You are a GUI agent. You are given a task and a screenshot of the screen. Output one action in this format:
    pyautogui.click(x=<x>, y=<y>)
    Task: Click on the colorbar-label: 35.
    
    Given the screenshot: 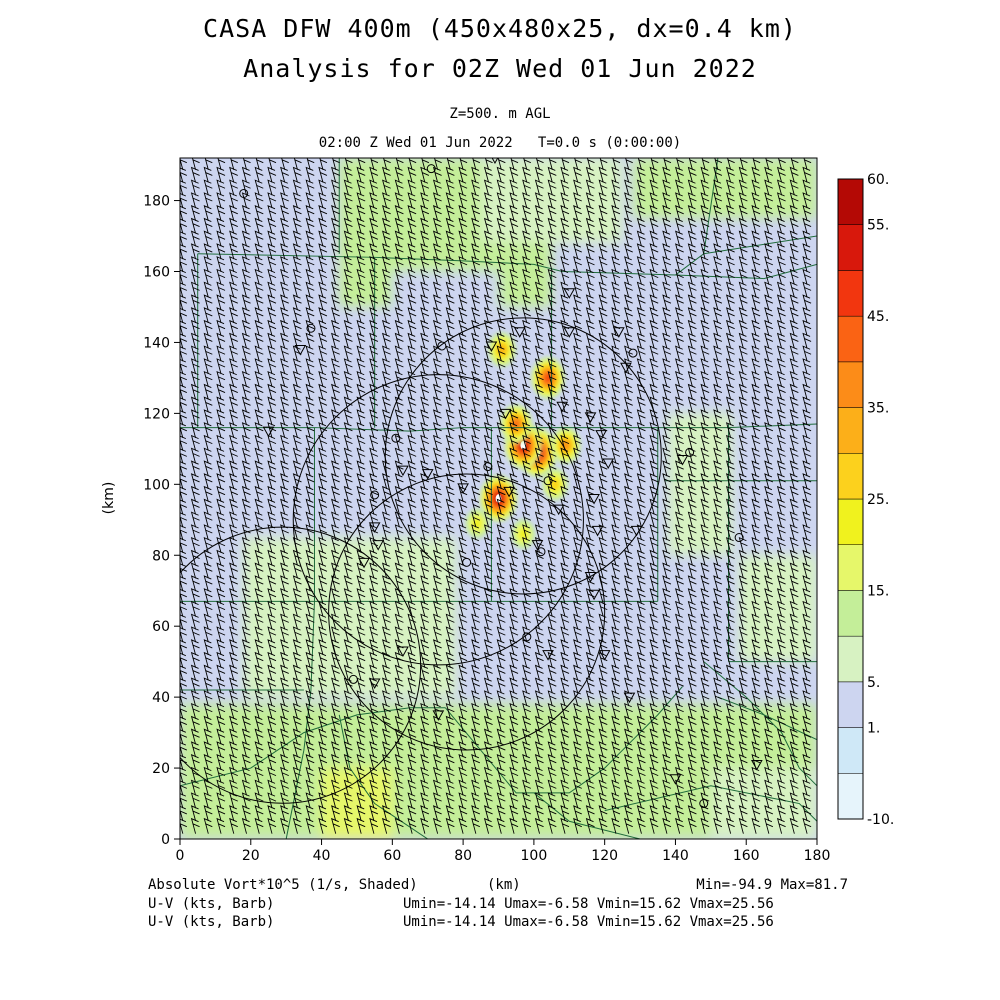 What is the action you would take?
    pyautogui.click(x=878, y=409)
    